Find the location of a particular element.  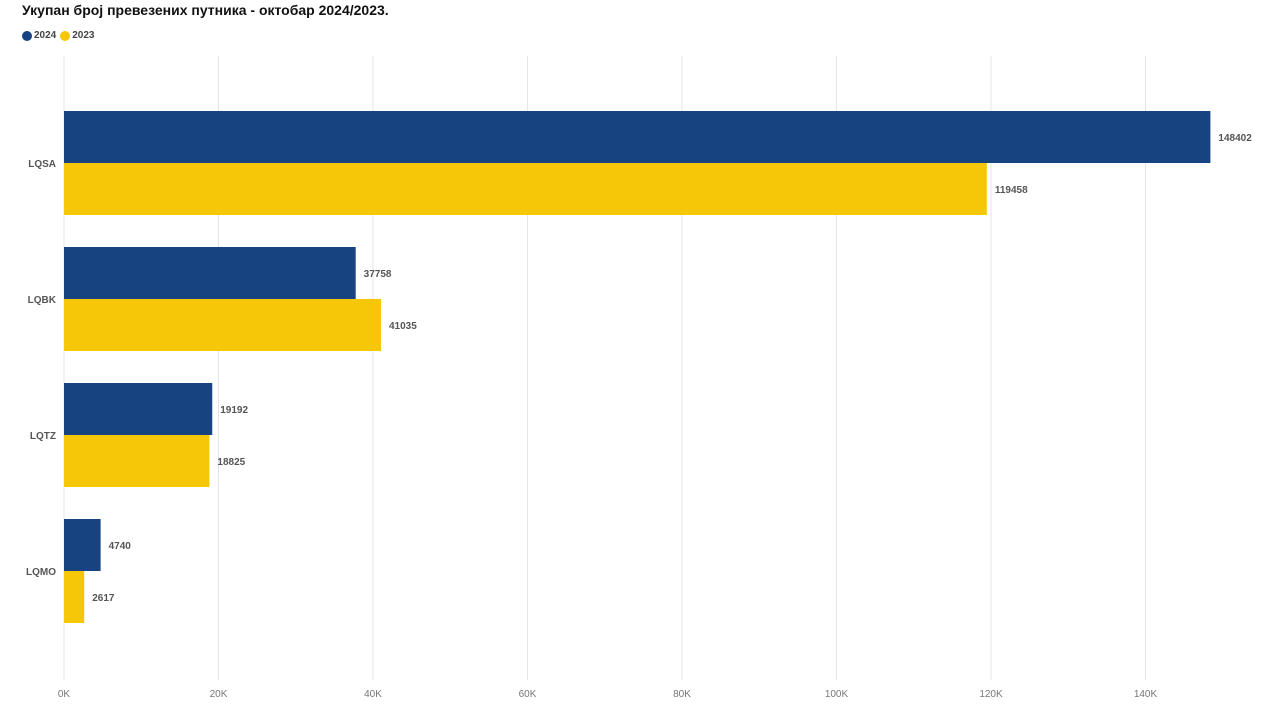

legend-marker-2024 is located at coordinates (27, 35).